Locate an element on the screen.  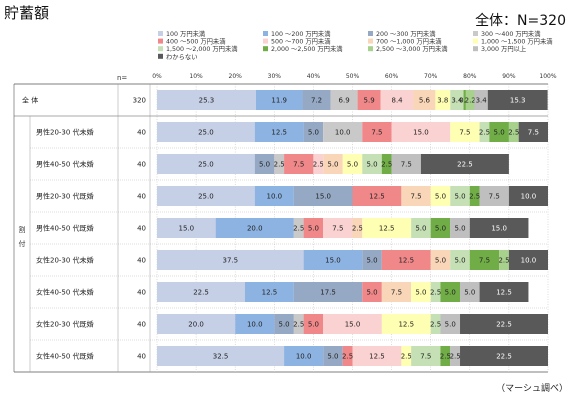
data-label: 3.8 is located at coordinates (442, 101).